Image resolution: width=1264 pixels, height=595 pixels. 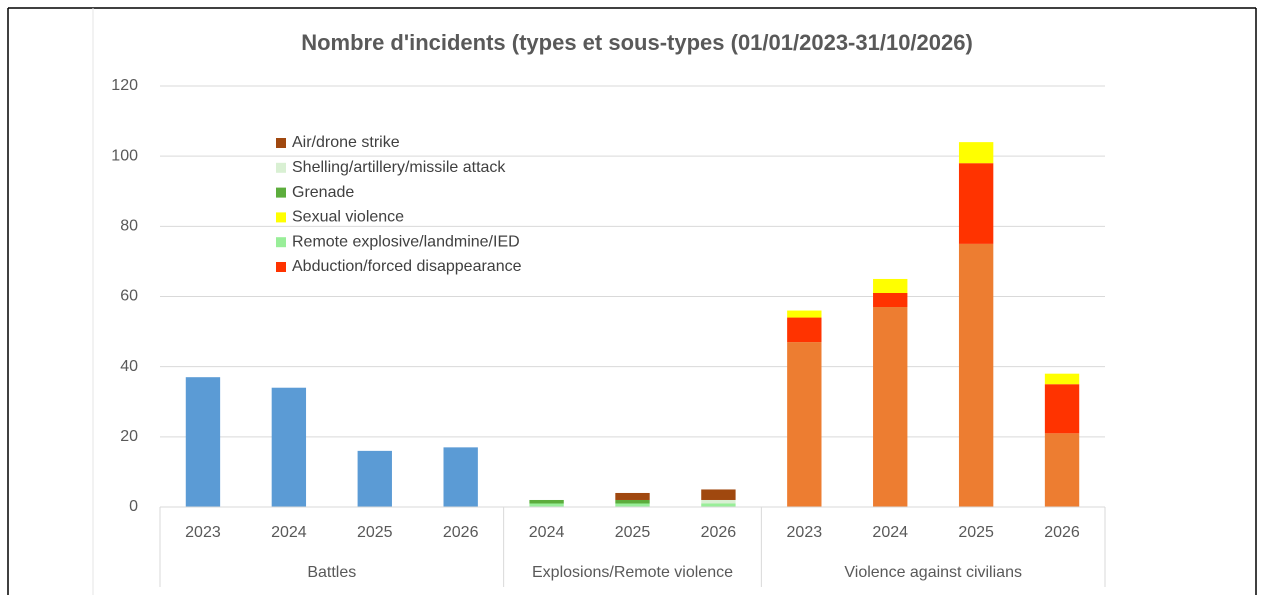 I want to click on legend-text: Air/drone strike, so click(x=346, y=142).